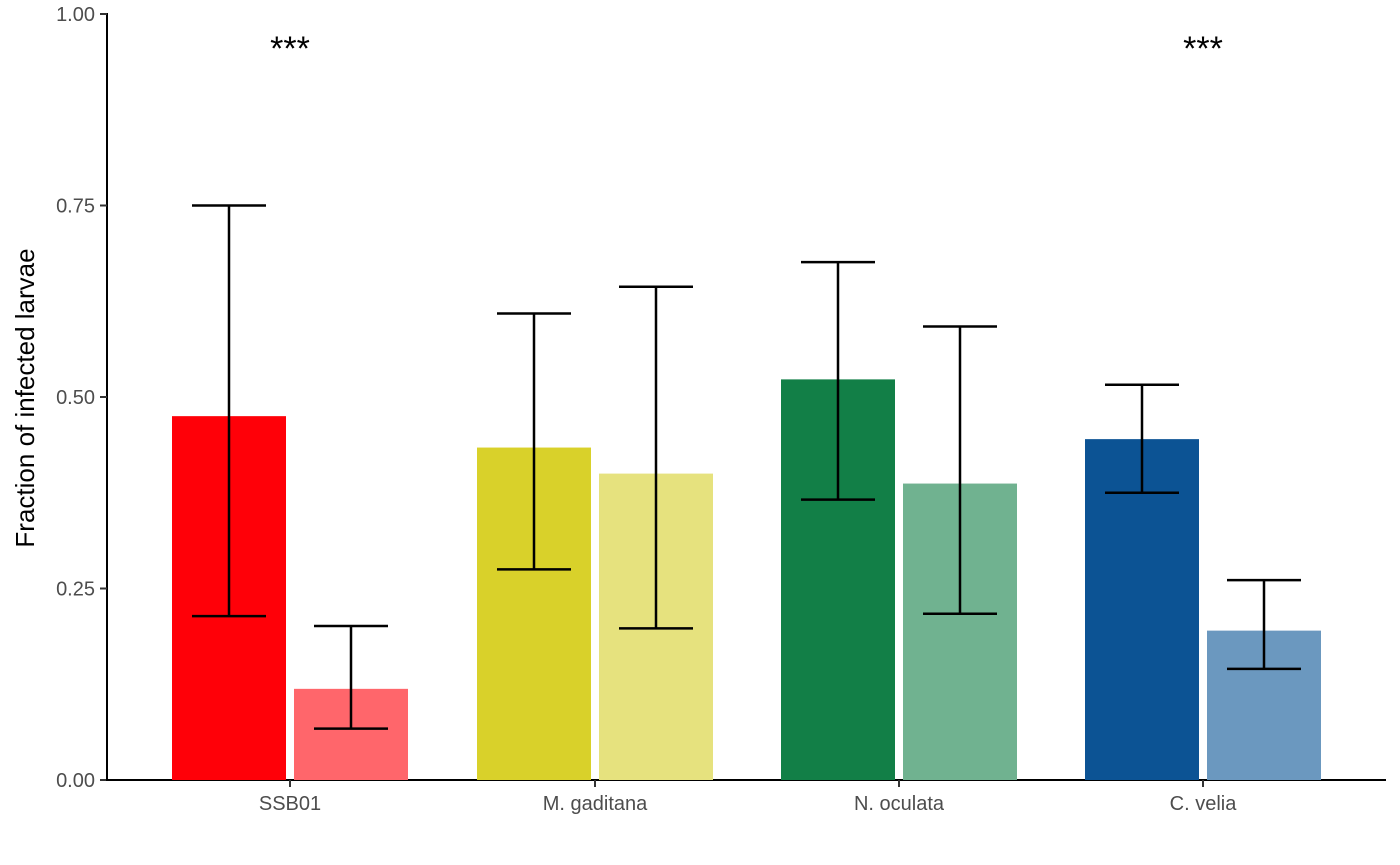 The height and width of the screenshot is (865, 1400). I want to click on significance-annotations: *** ***, so click(746, 49).